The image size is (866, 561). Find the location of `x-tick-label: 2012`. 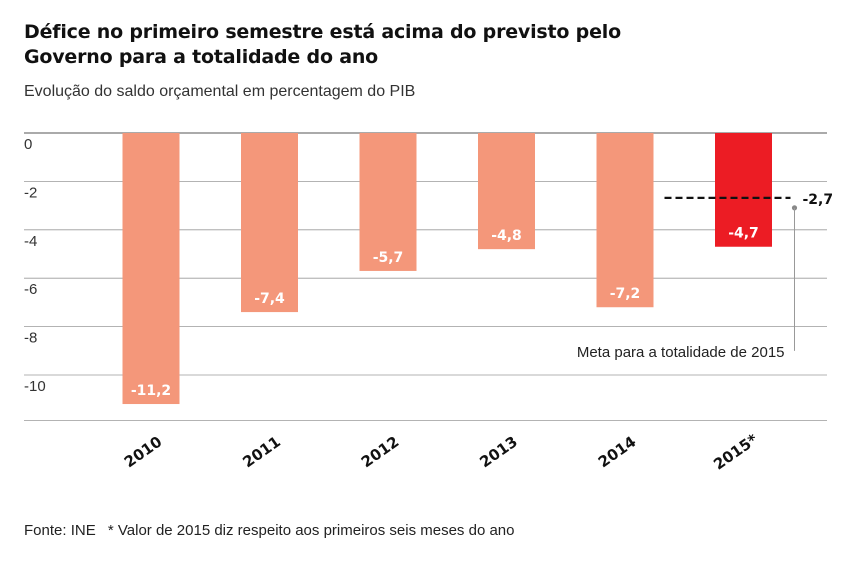

x-tick-label: 2012 is located at coordinates (380, 452).